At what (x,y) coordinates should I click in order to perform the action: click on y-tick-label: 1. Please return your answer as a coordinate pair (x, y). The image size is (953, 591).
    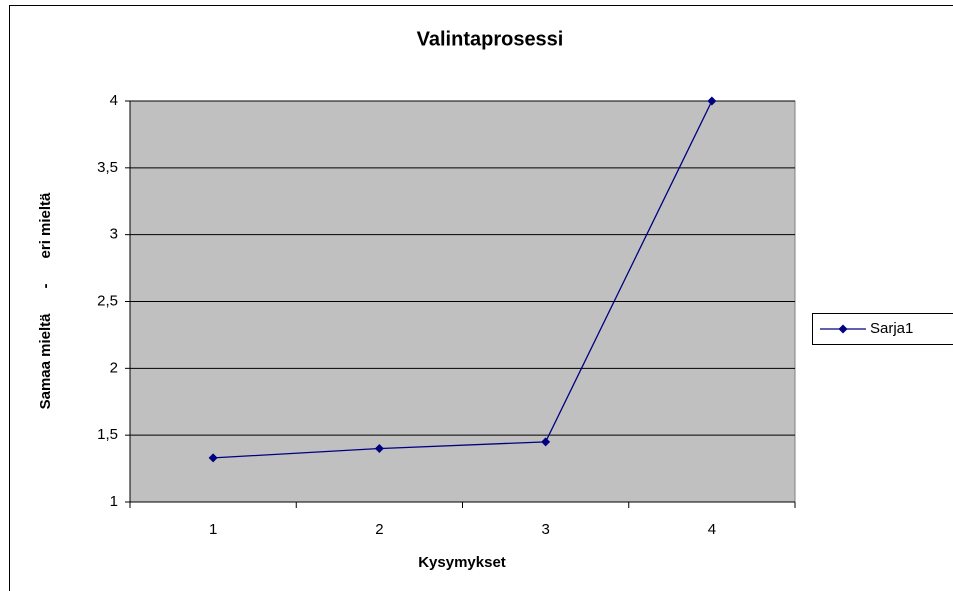
    Looking at the image, I should click on (114, 501).